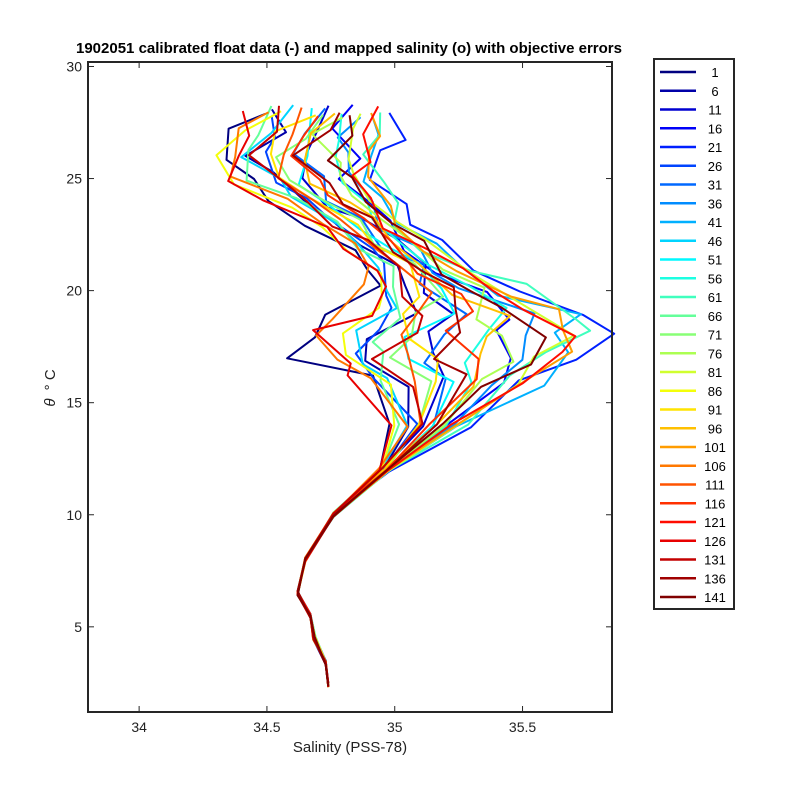  Describe the element at coordinates (715, 560) in the screenshot. I see `legend-label: 131` at that location.